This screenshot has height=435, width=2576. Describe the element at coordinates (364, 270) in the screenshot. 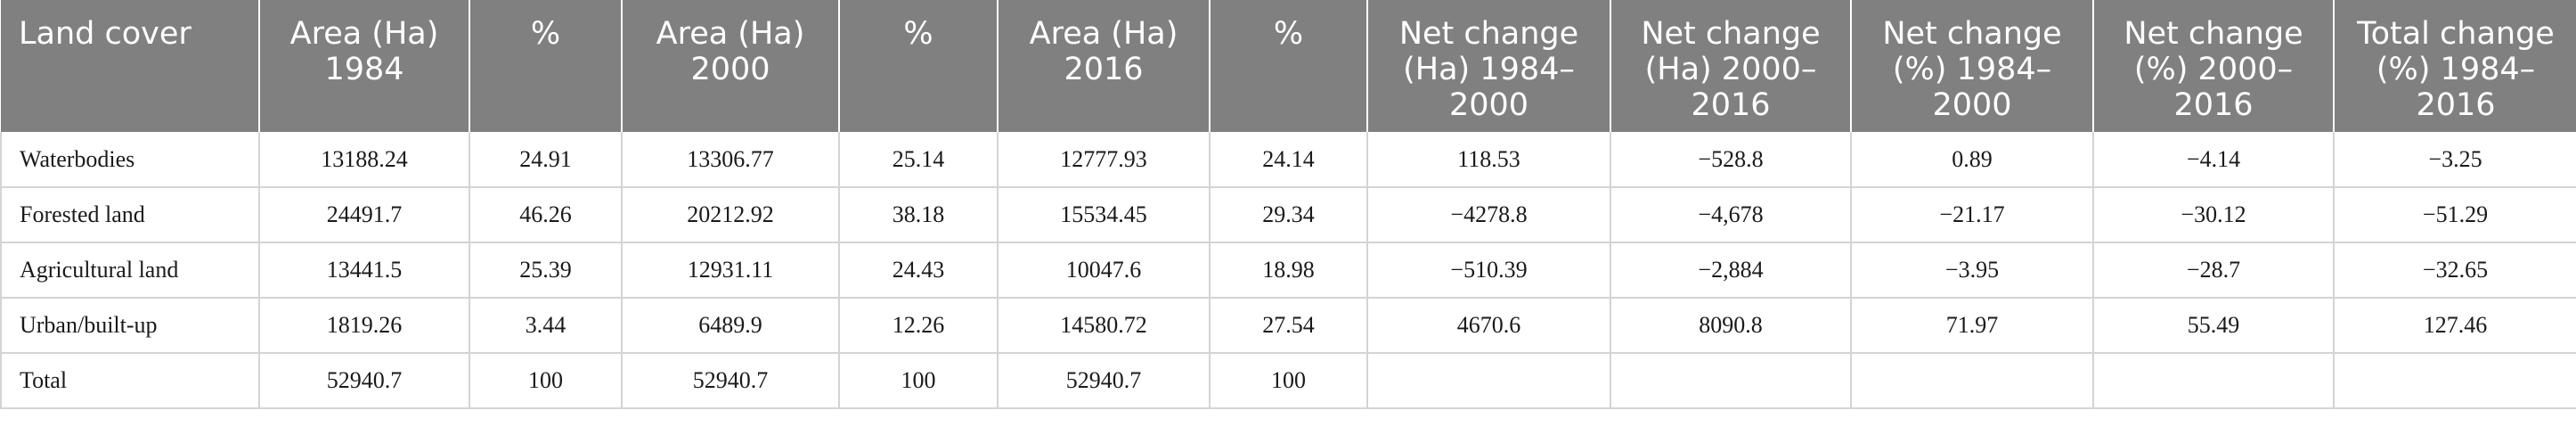

I see `cell-area-1984: 13441.5` at that location.